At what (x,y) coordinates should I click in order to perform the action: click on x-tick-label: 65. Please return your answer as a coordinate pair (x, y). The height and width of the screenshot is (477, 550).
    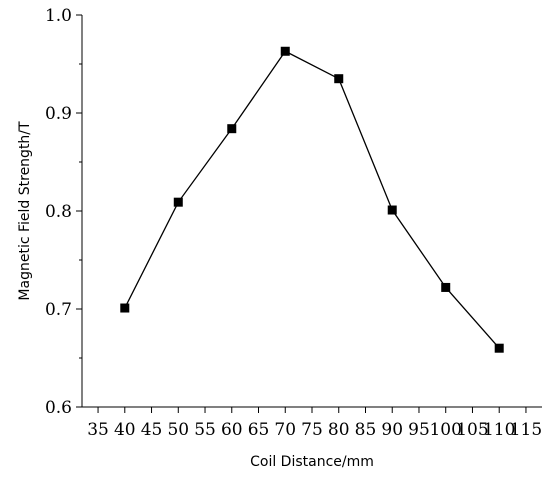
    Looking at the image, I should click on (259, 430).